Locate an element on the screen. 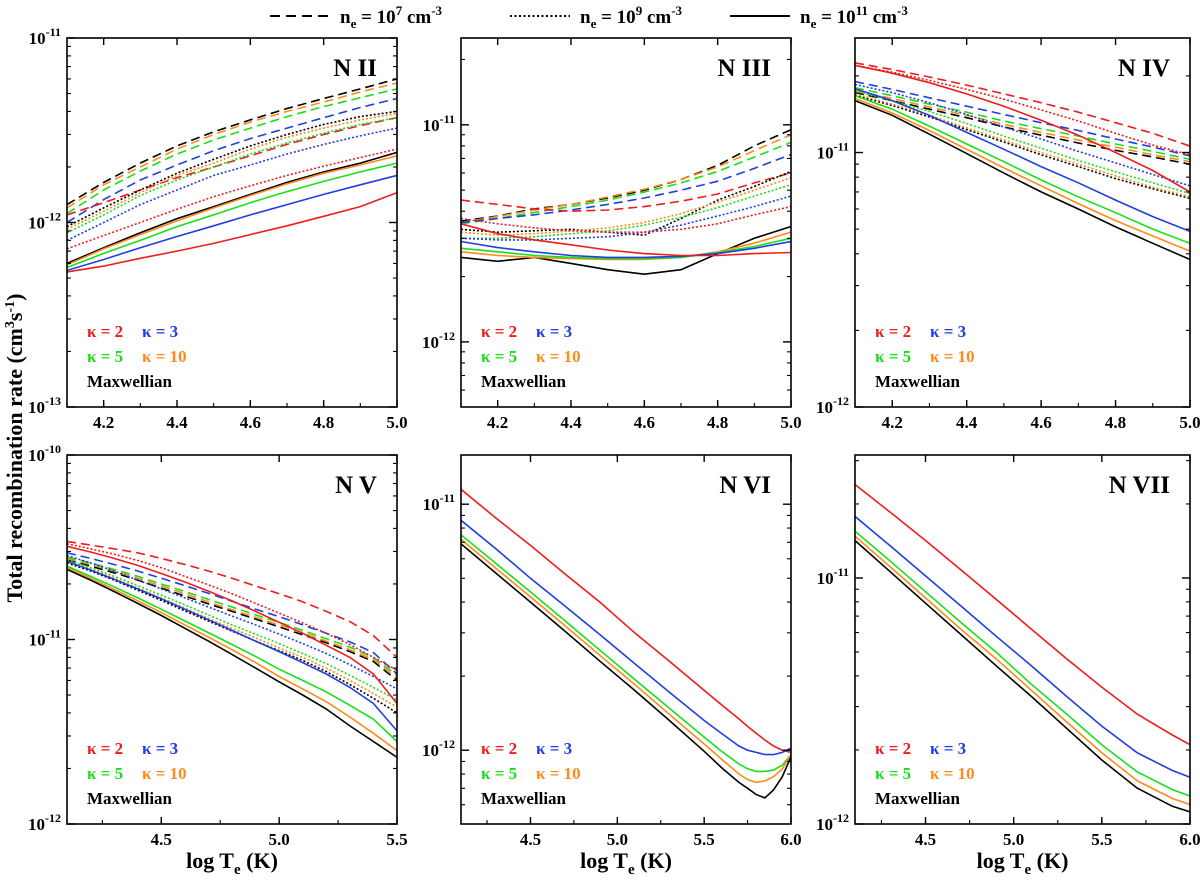 This screenshot has width=1200, height=880. legend-item-ne11: ne = 1011 cm-3 is located at coordinates (819, 17).